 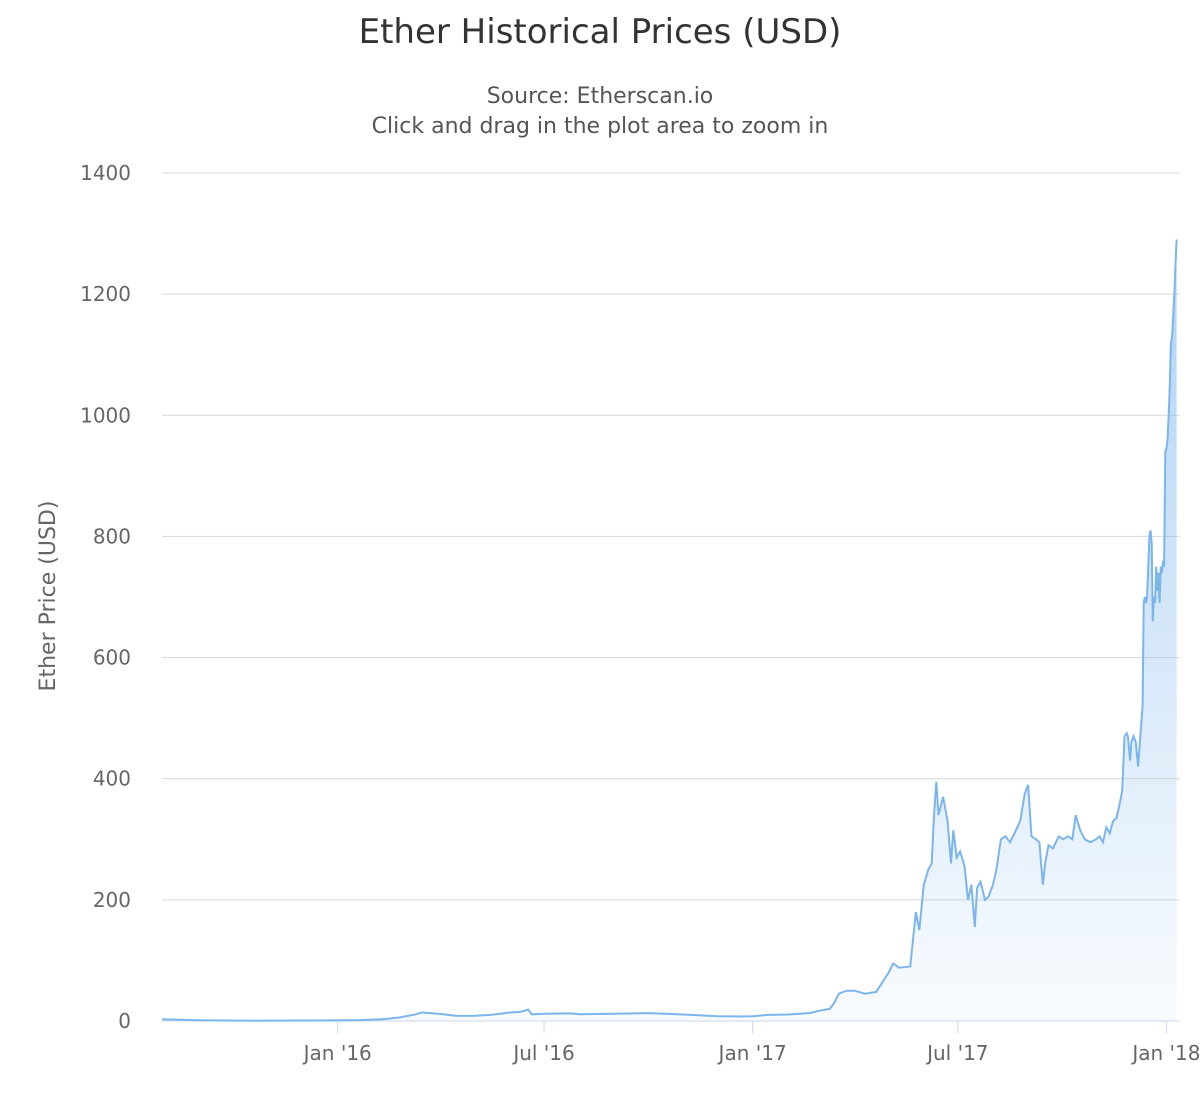 I want to click on y-tick-label: 600, so click(x=112, y=658).